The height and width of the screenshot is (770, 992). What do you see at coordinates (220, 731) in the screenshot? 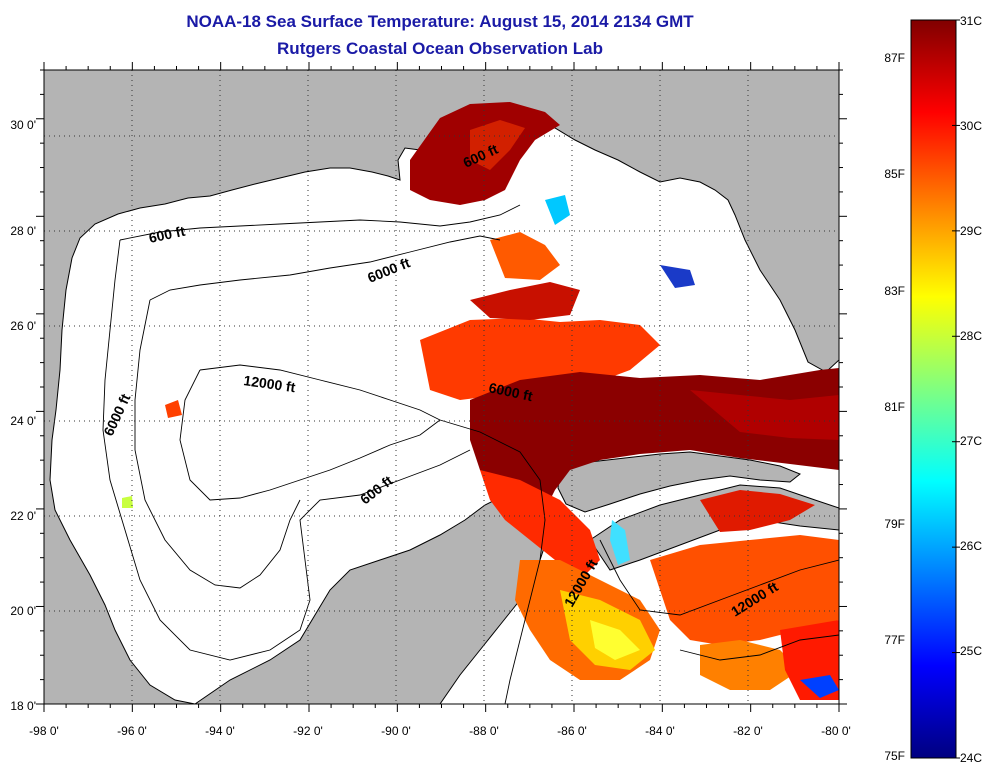
I see `x-tick-label: -94 0'` at bounding box center [220, 731].